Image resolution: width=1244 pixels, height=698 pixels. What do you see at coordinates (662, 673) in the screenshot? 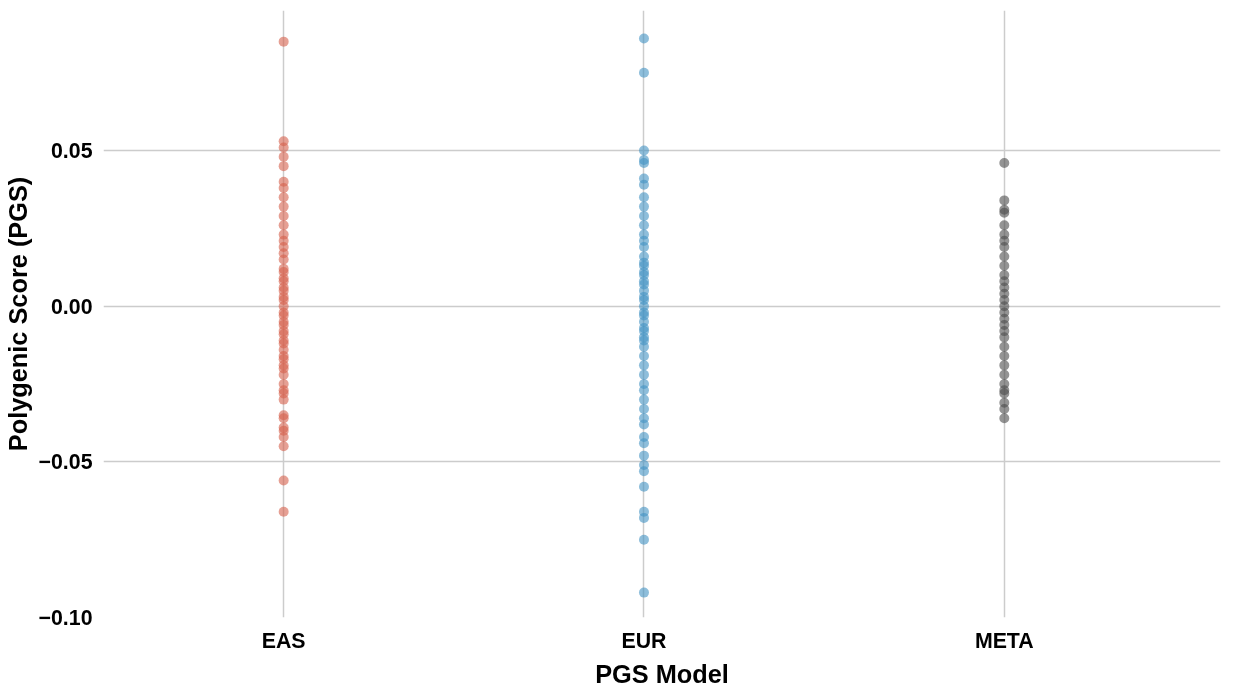
I see `x-axis-title: PGS Model` at bounding box center [662, 673].